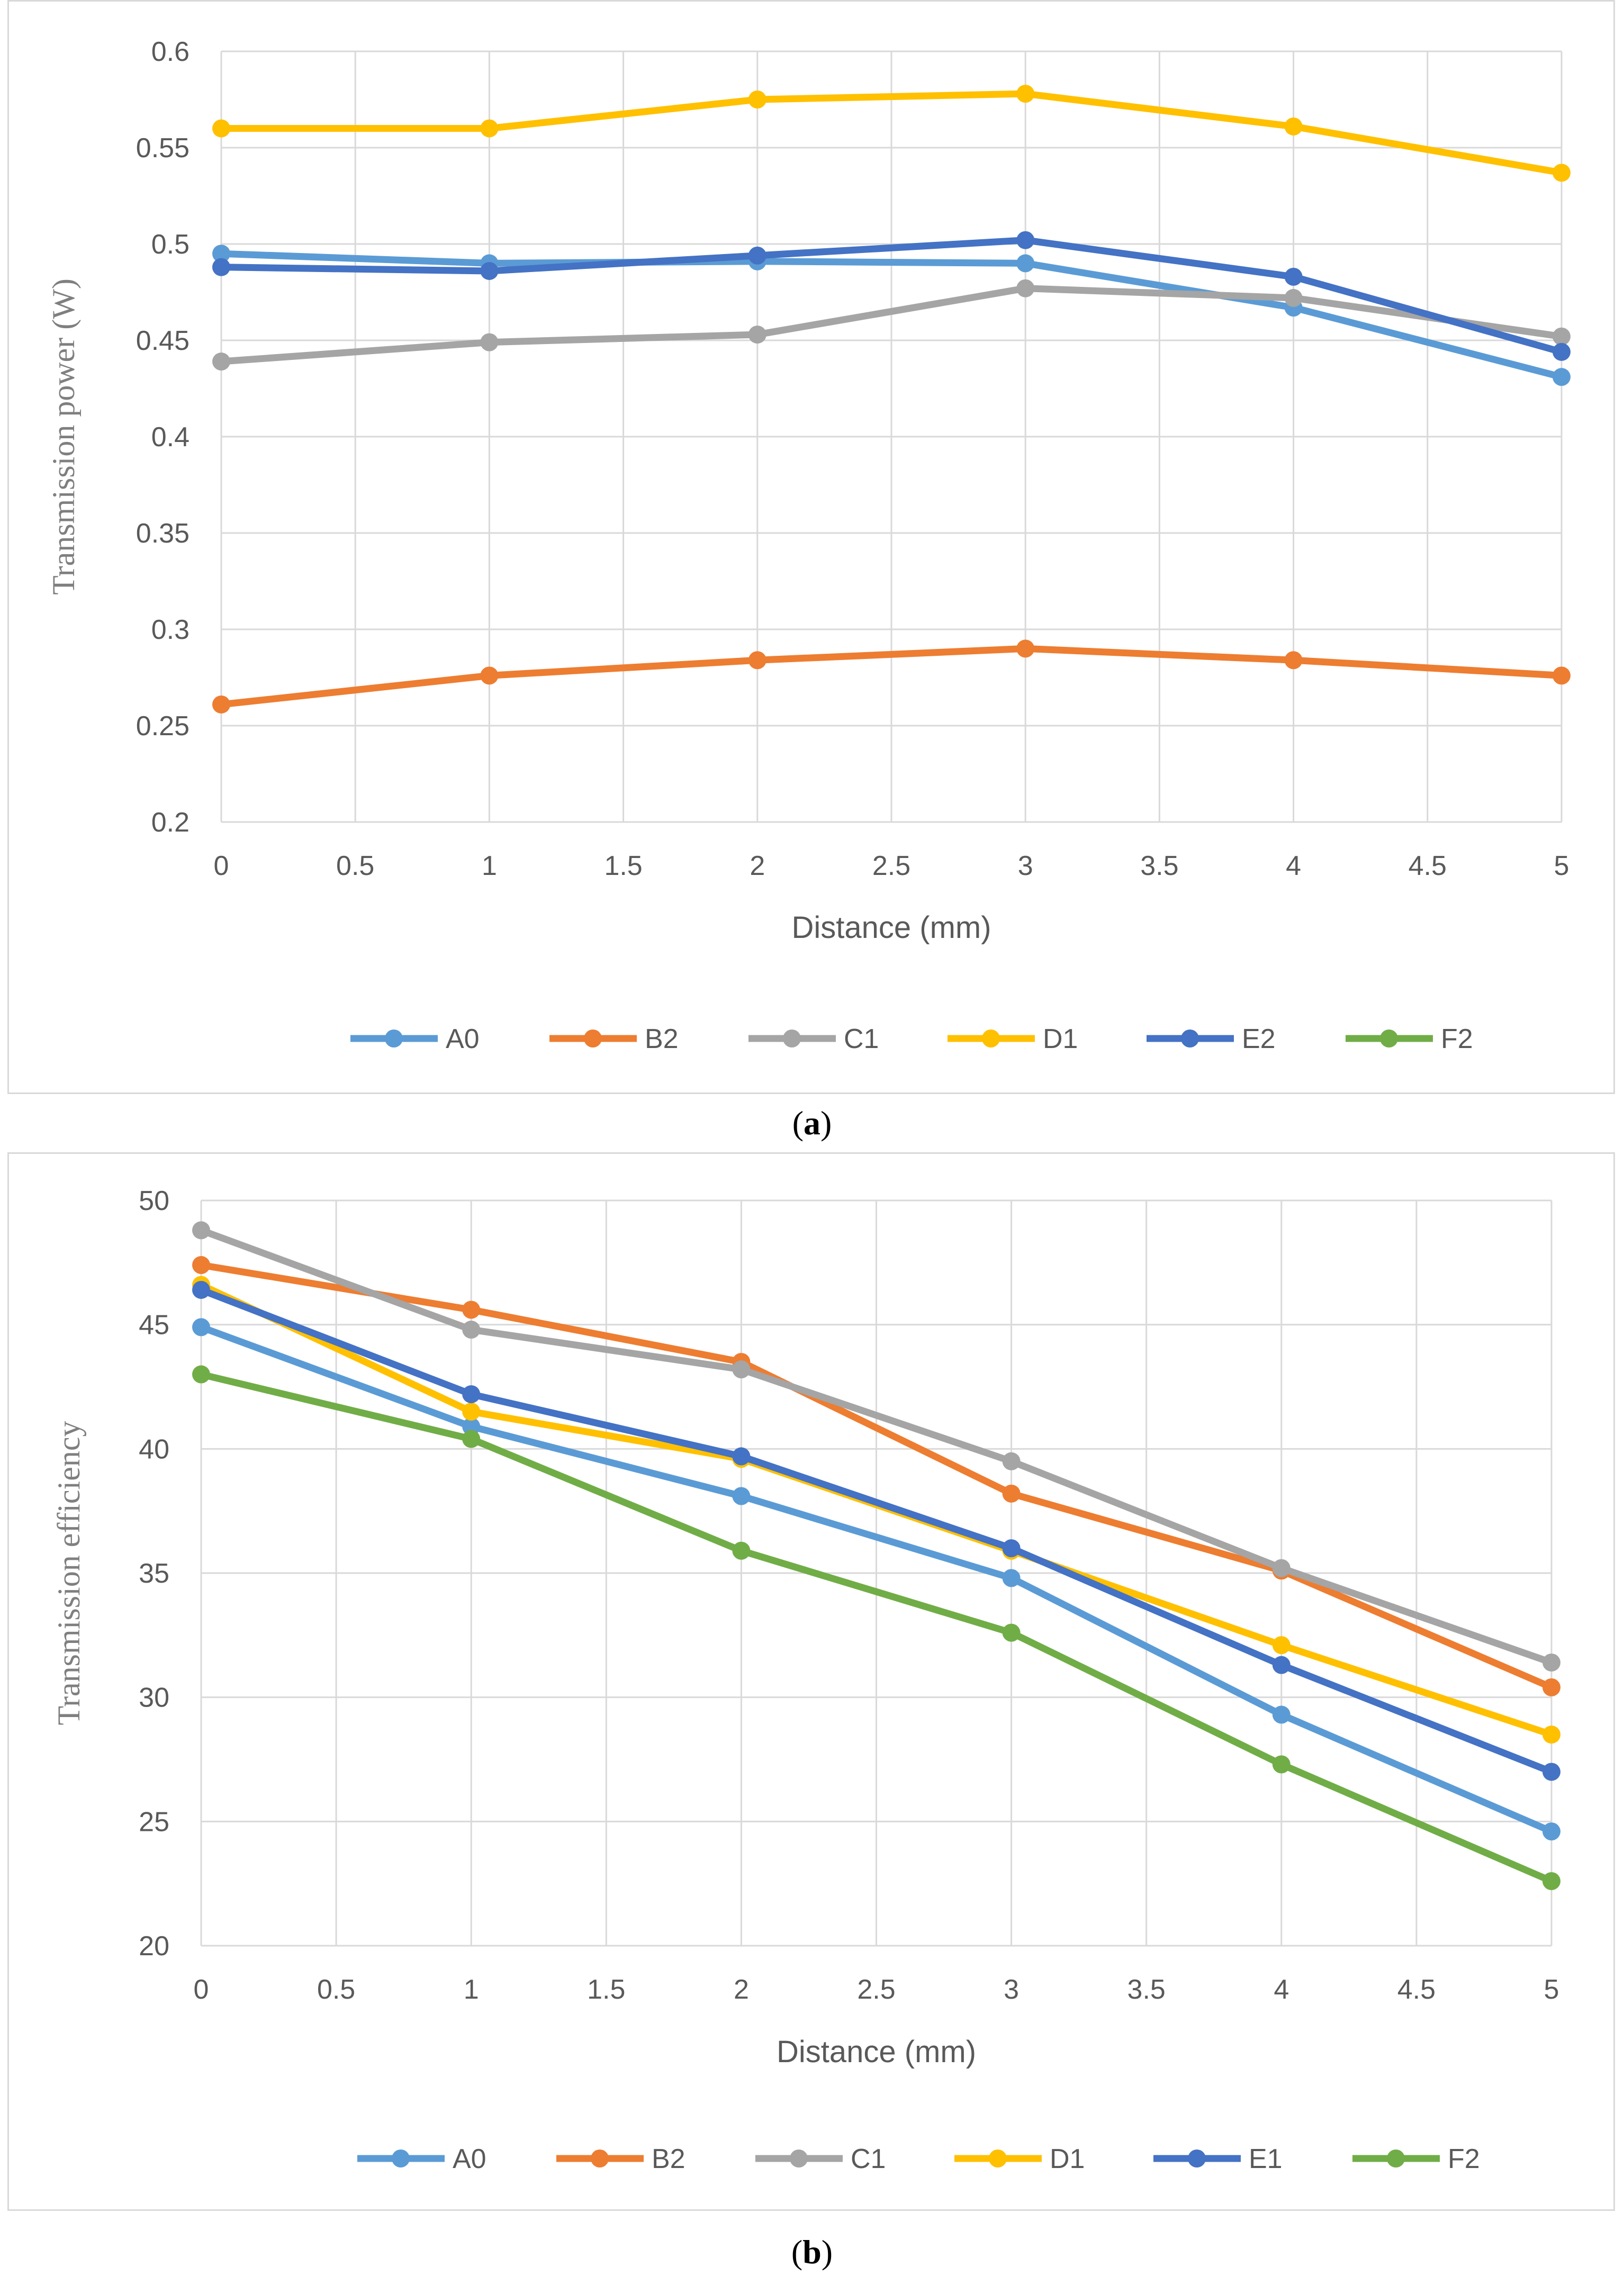 This screenshot has width=1624, height=2285. I want to click on chart-a-y-tick-label: 0.45, so click(163, 341).